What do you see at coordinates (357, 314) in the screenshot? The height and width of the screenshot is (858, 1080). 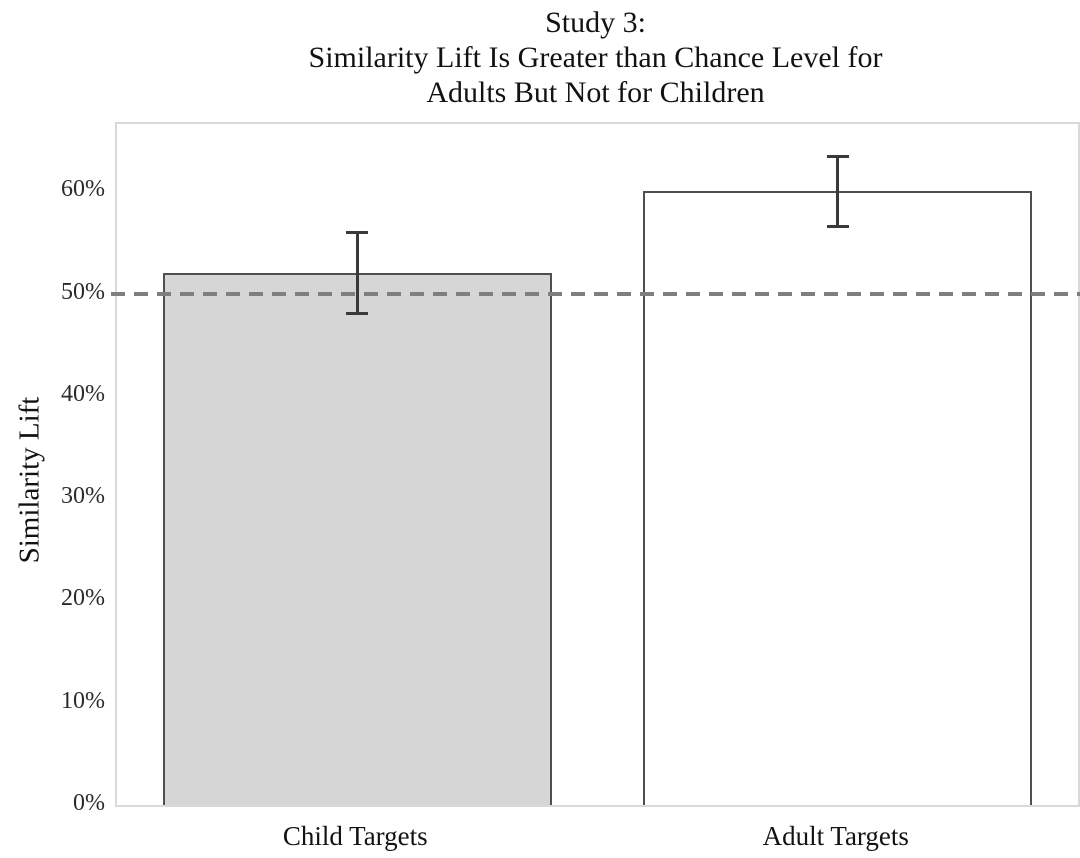 I see `error-bar-cap-bottom-child-targets` at bounding box center [357, 314].